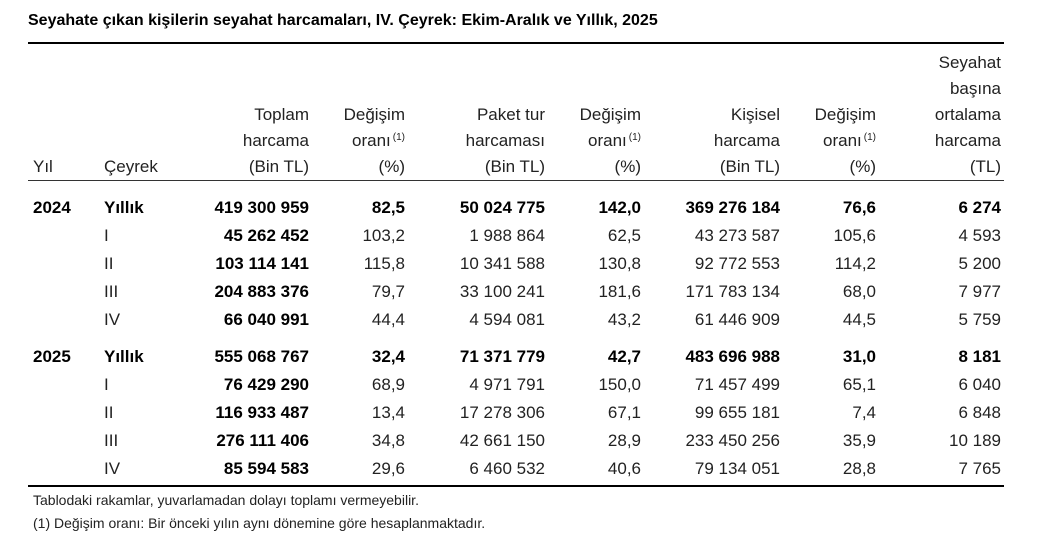  What do you see at coordinates (388, 356) in the screenshot?
I see `cell-d1: 32,4` at bounding box center [388, 356].